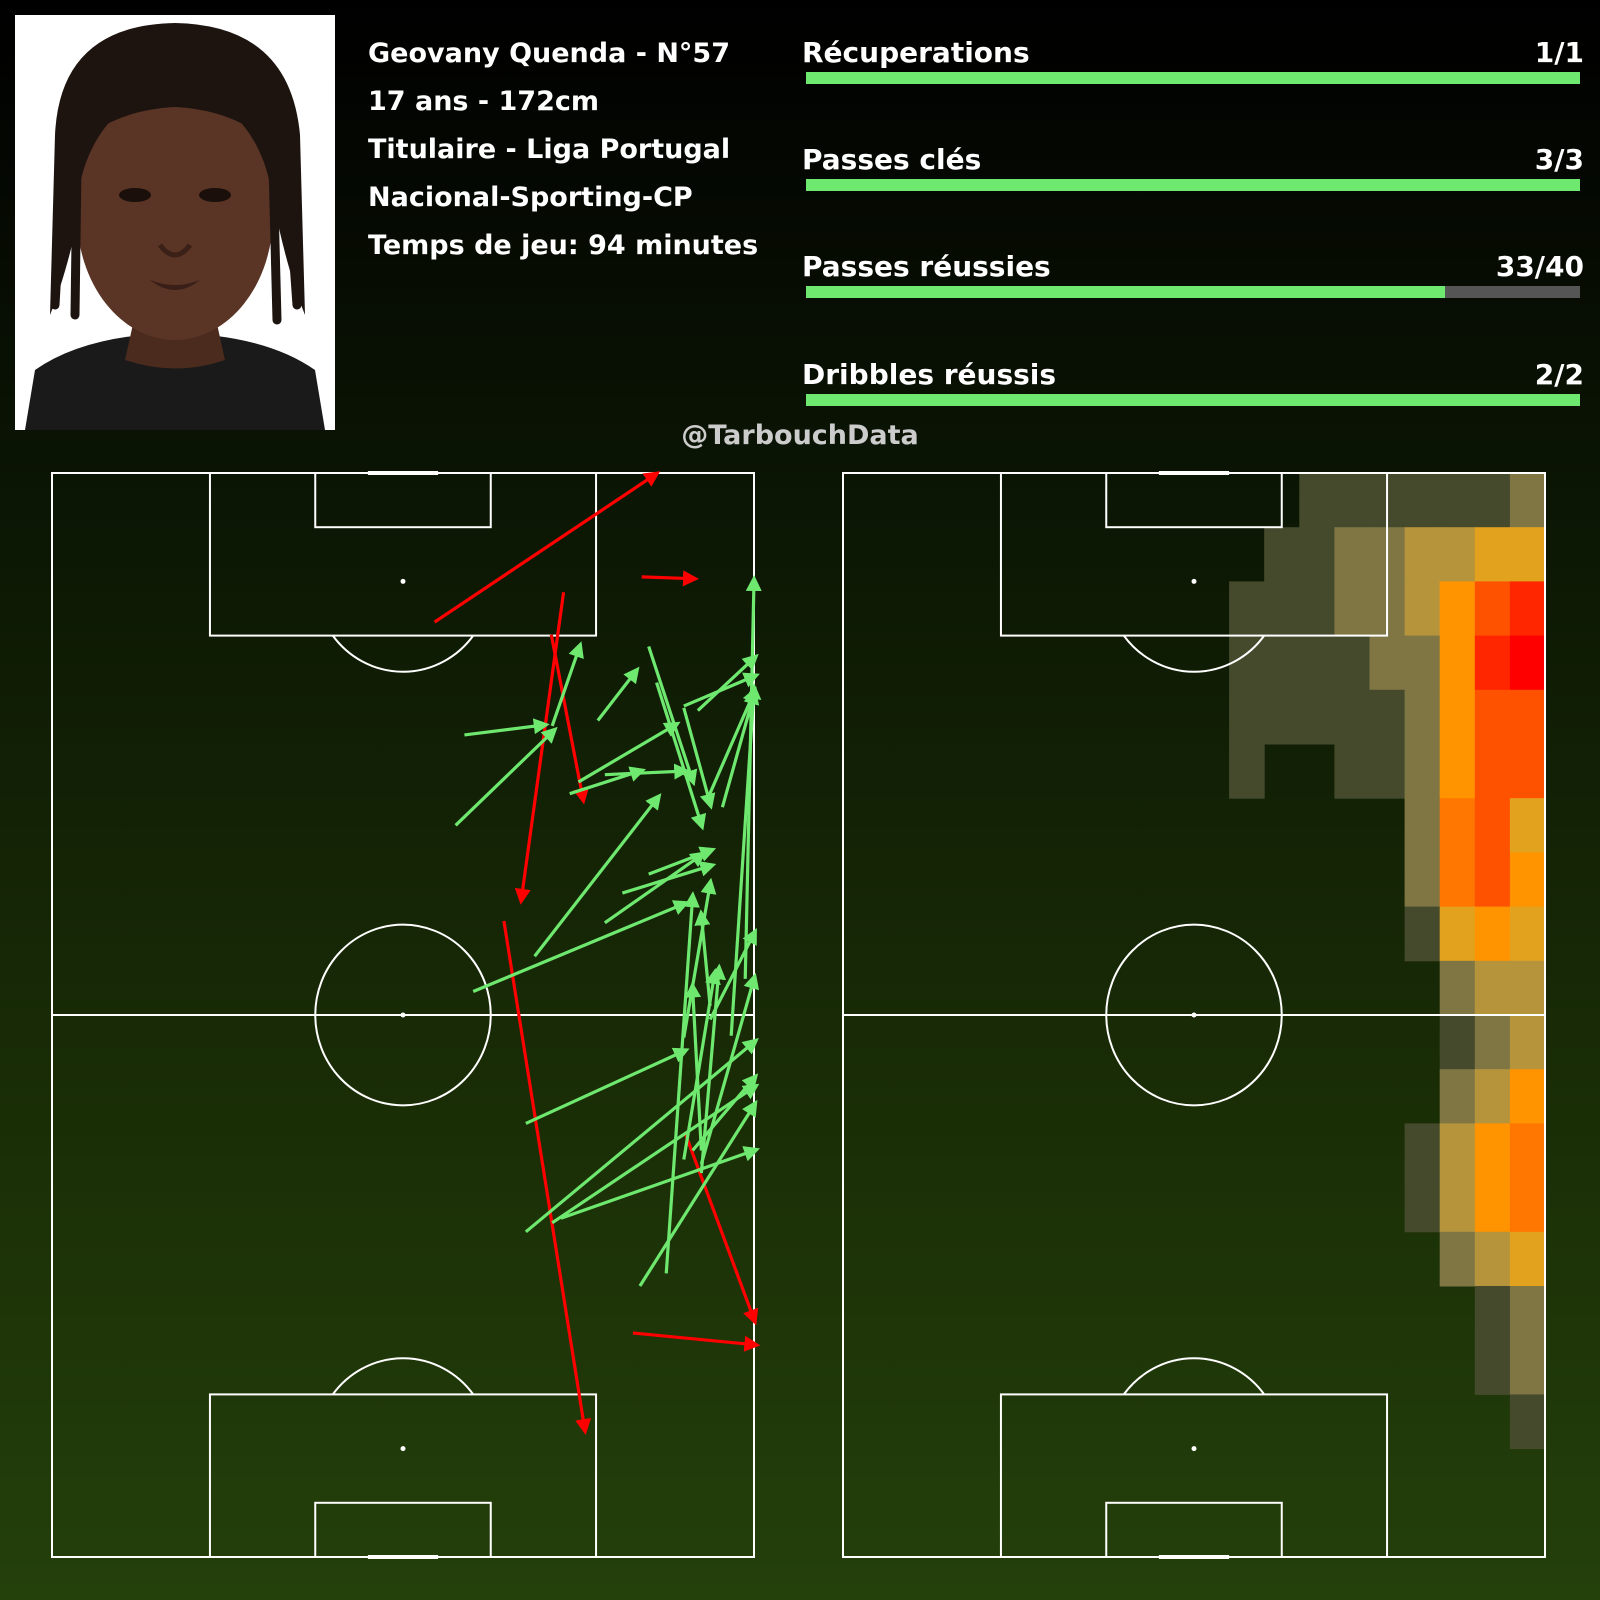 The image size is (1600, 1600). What do you see at coordinates (916, 52) in the screenshot?
I see `stat-label: Récuperations` at bounding box center [916, 52].